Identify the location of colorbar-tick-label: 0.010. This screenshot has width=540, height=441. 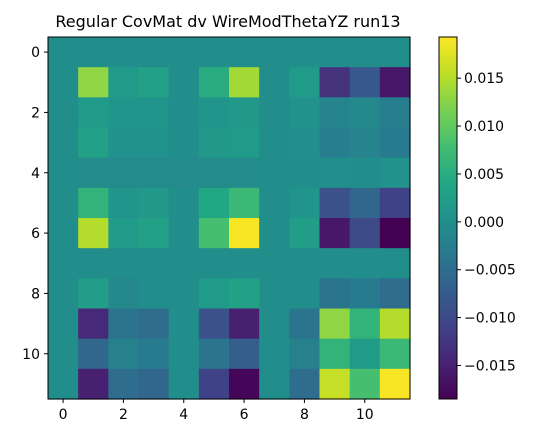
(484, 127).